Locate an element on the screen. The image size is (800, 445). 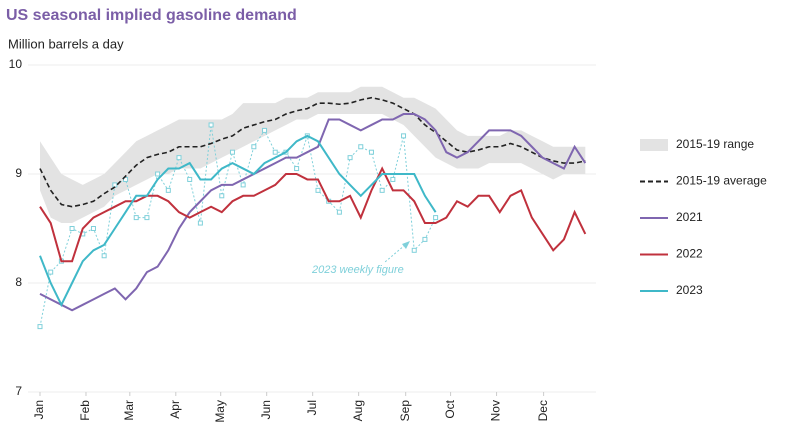
x-tick-label: Jul is located at coordinates (312, 407).